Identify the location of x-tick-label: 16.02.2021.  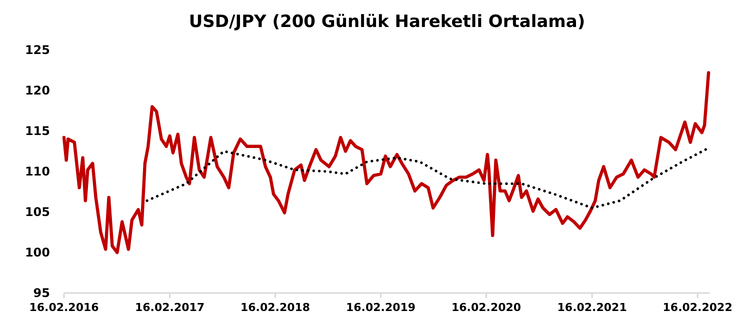
(592, 307).